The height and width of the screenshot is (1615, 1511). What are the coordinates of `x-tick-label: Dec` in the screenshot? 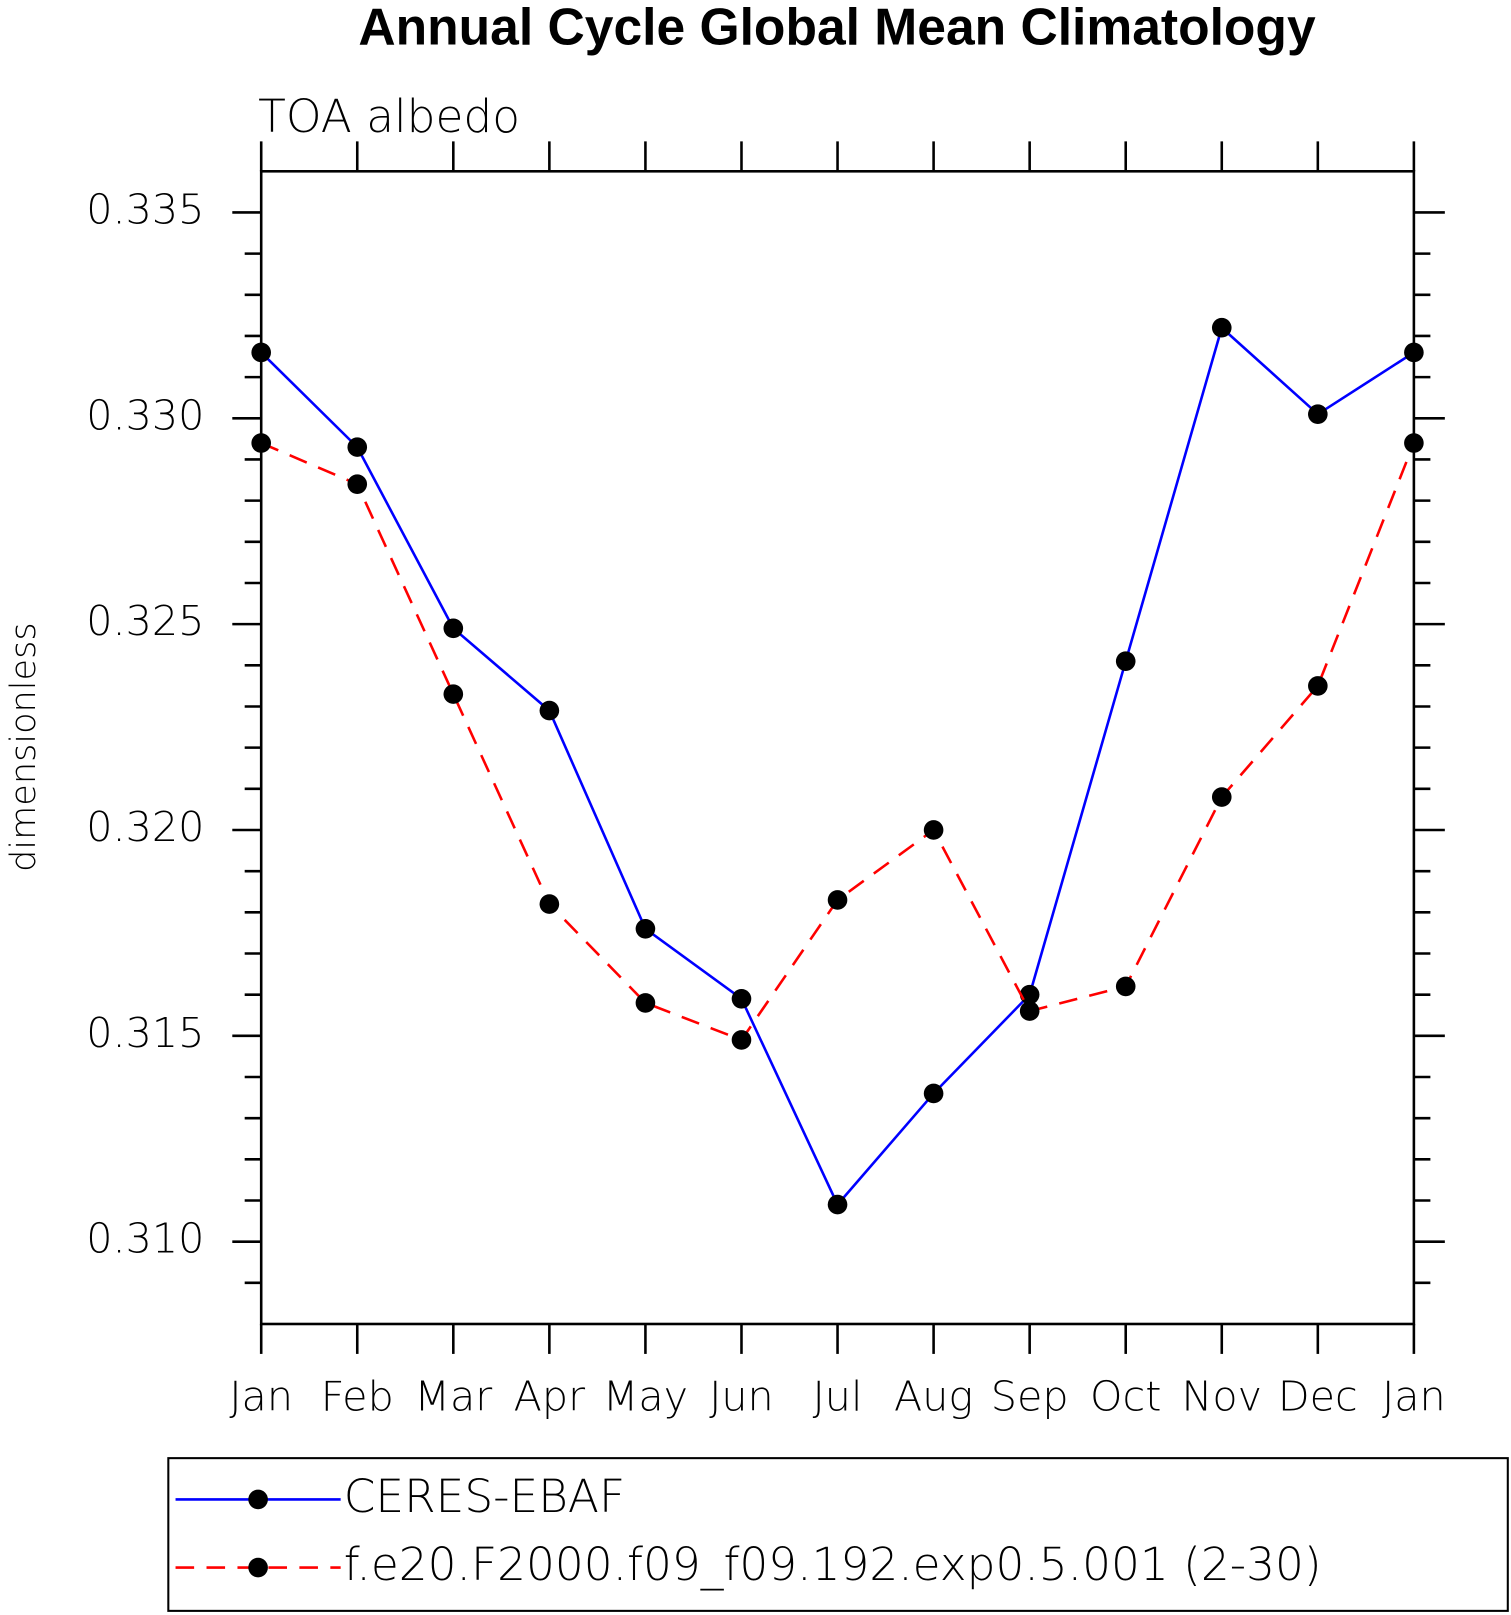 It's located at (1318, 1396).